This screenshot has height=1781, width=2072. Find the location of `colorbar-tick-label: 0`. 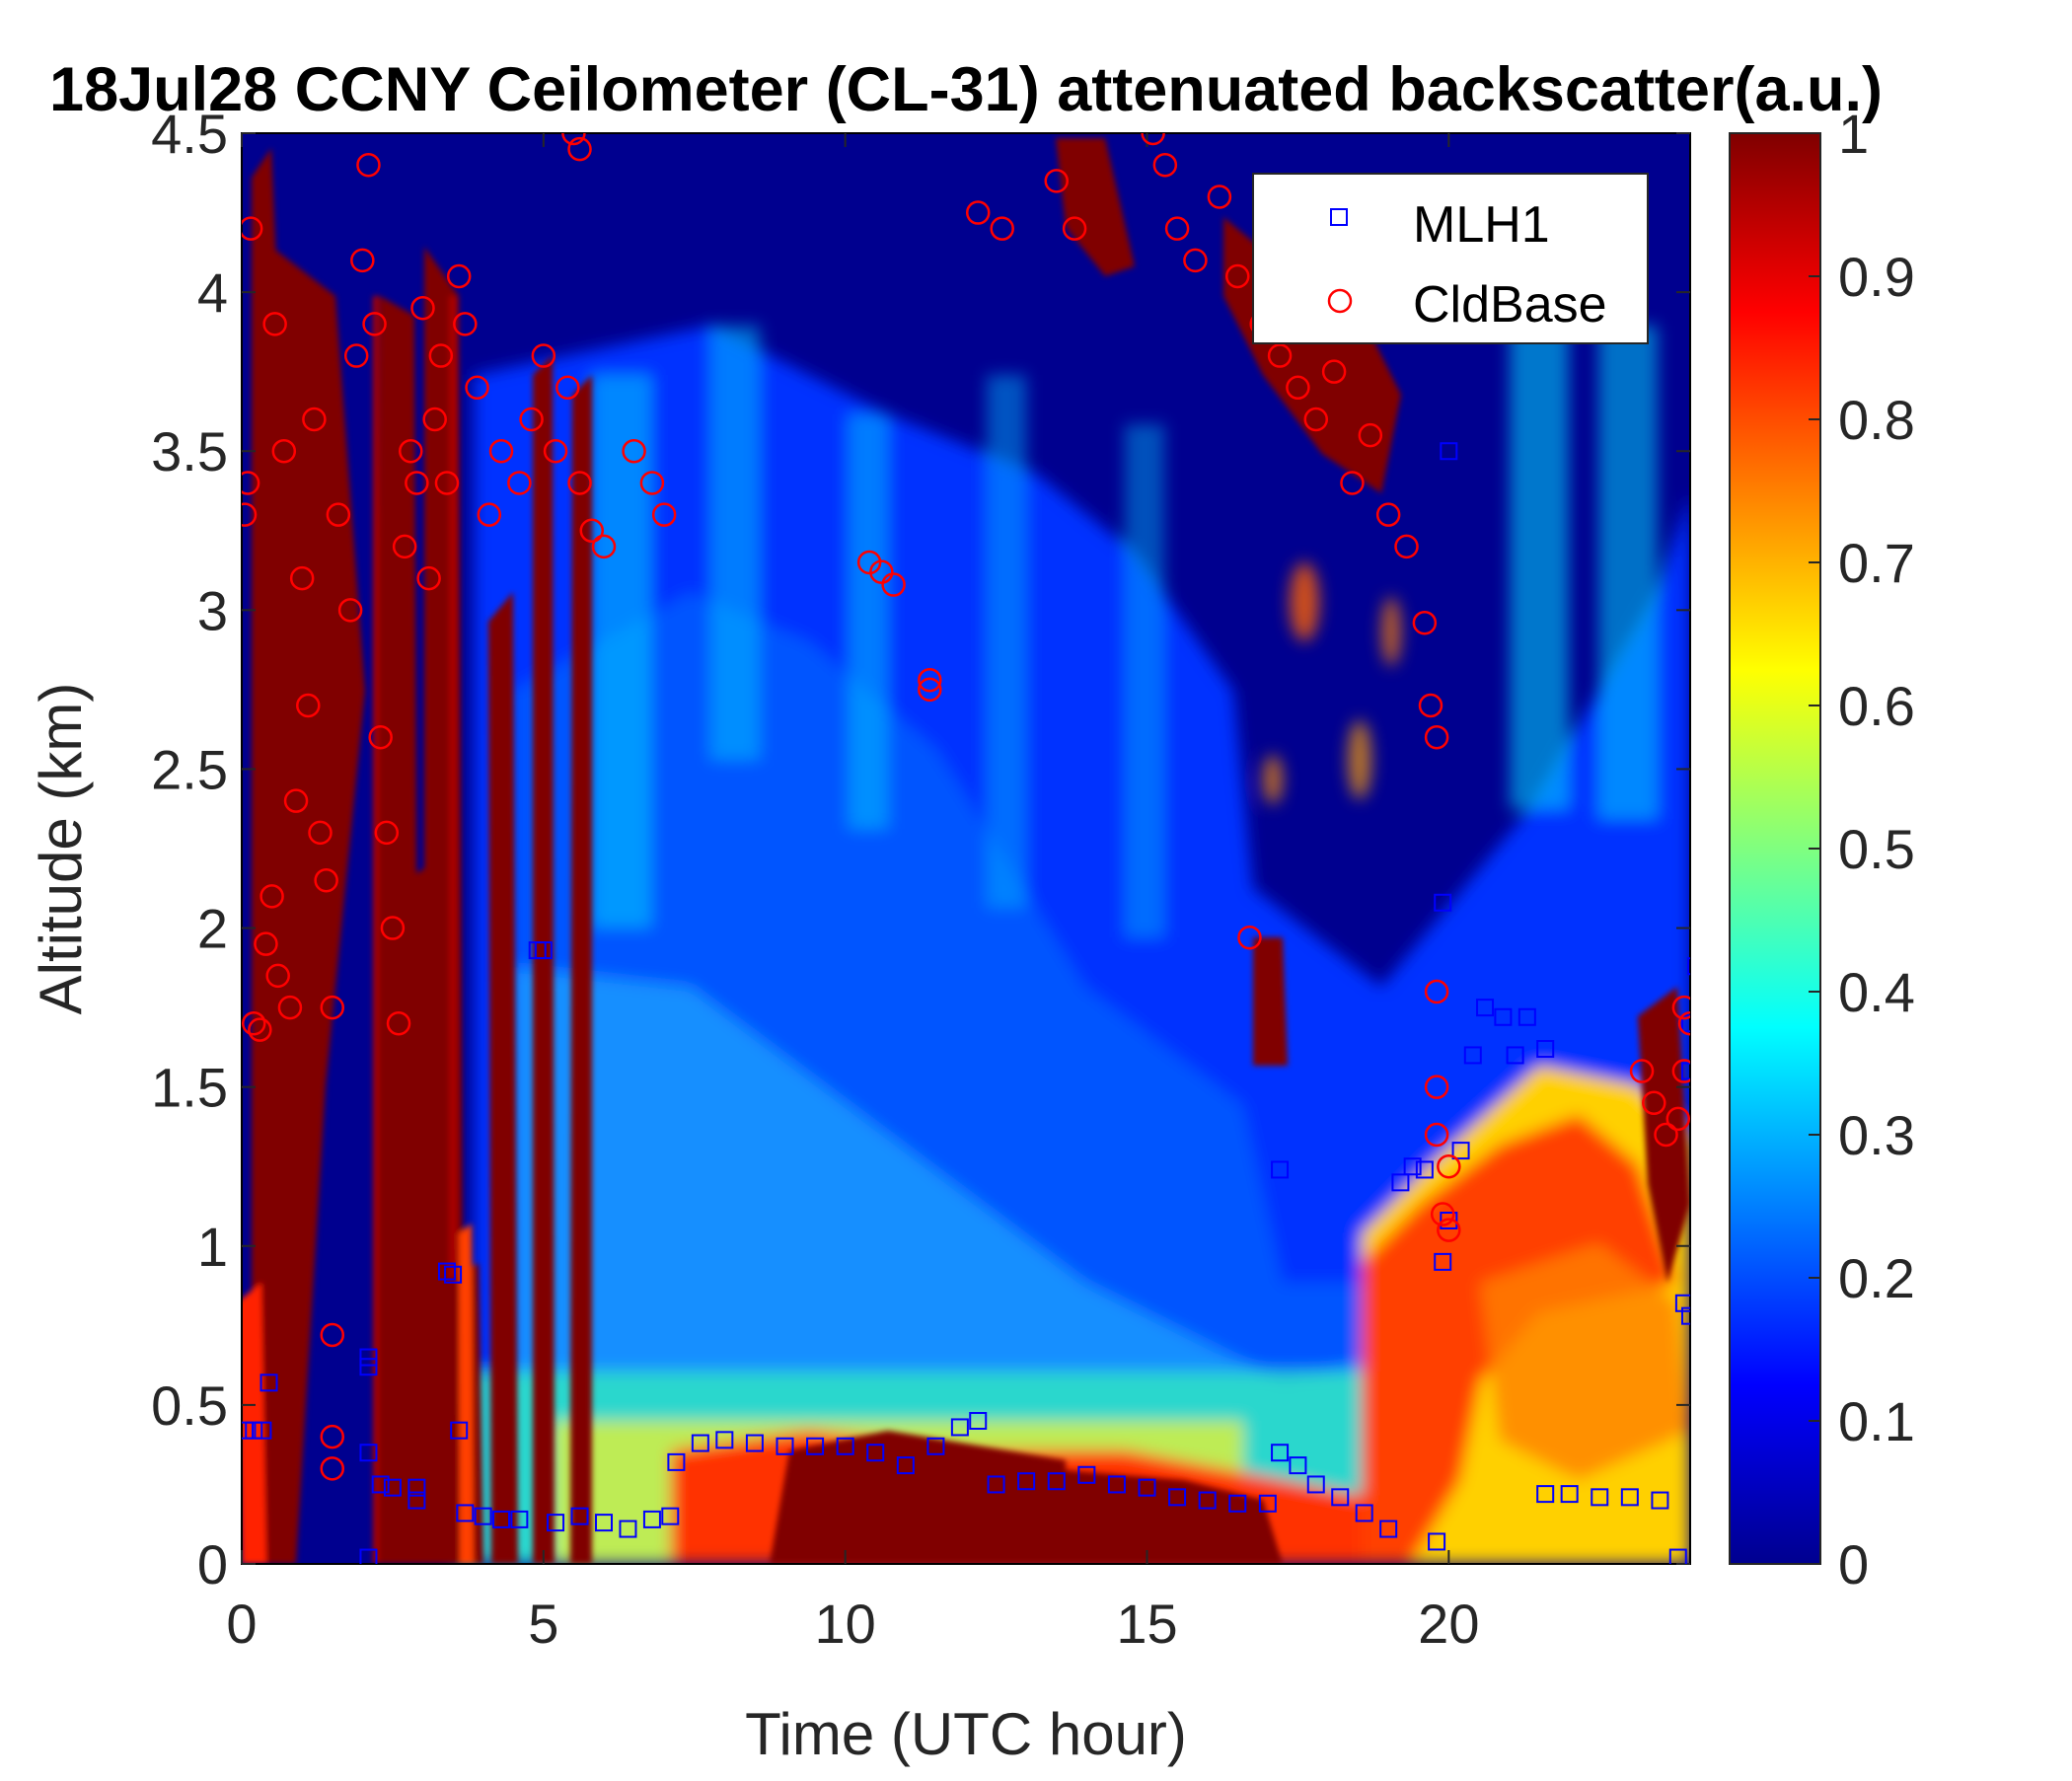

colorbar-tick-label: 0 is located at coordinates (1854, 1564).